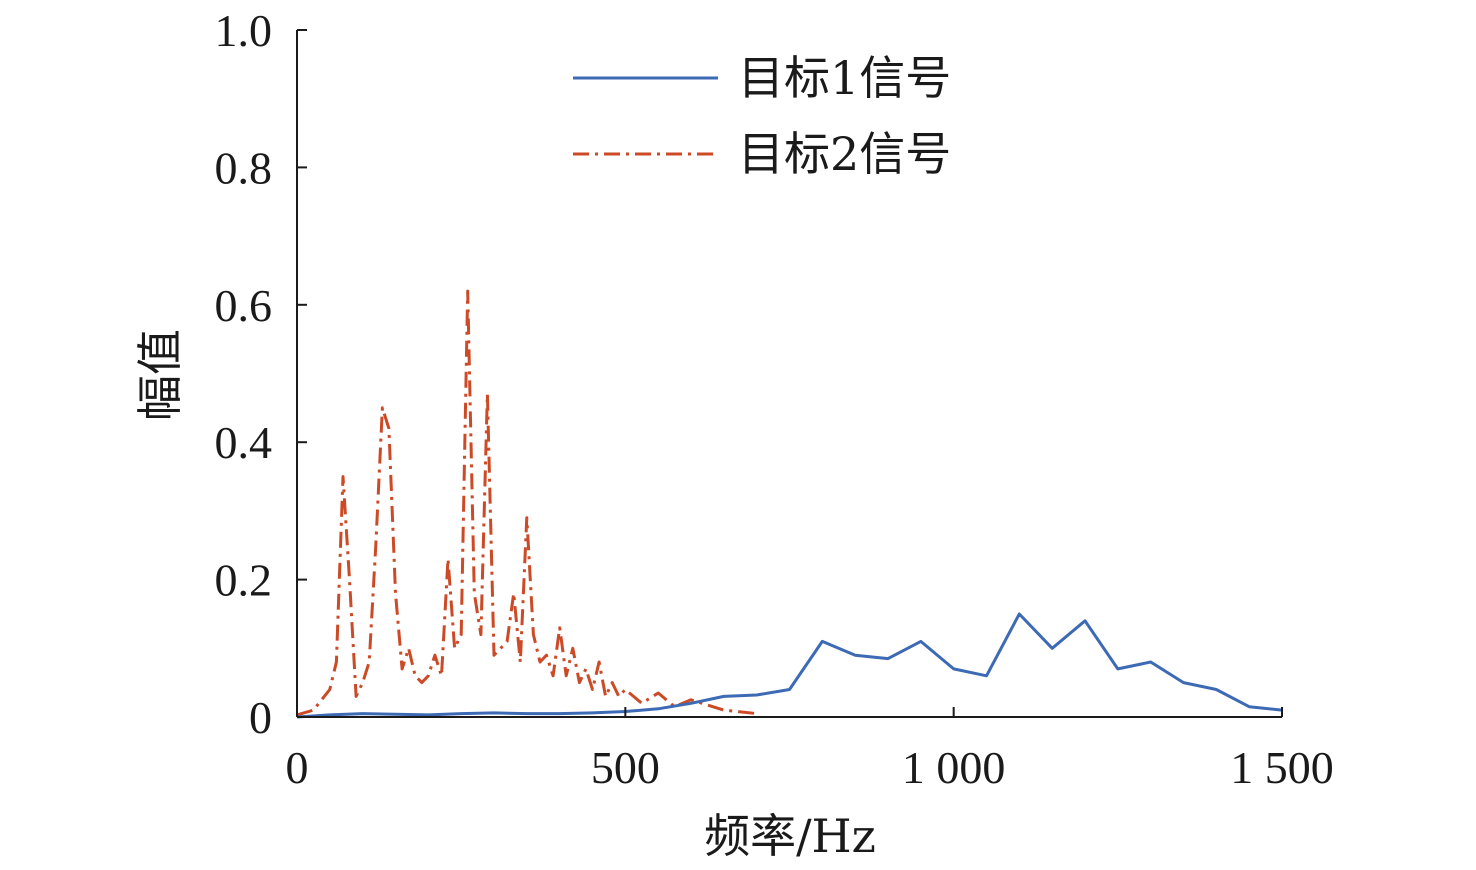 This screenshot has height=870, width=1476. Describe the element at coordinates (844, 78) in the screenshot. I see `legend-label-target1: 目标1信号` at that location.